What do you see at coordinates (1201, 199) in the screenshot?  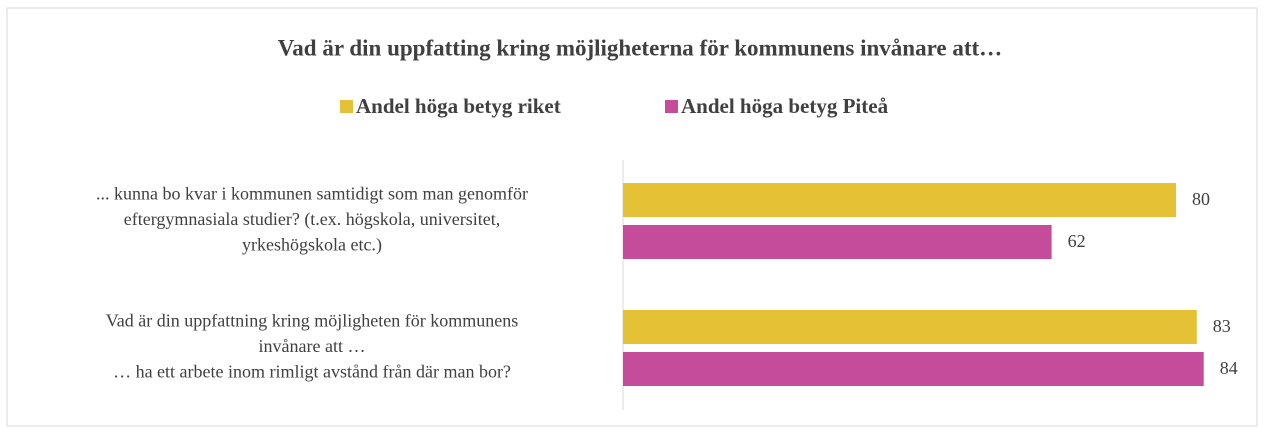 I see `data-label: 80` at bounding box center [1201, 199].